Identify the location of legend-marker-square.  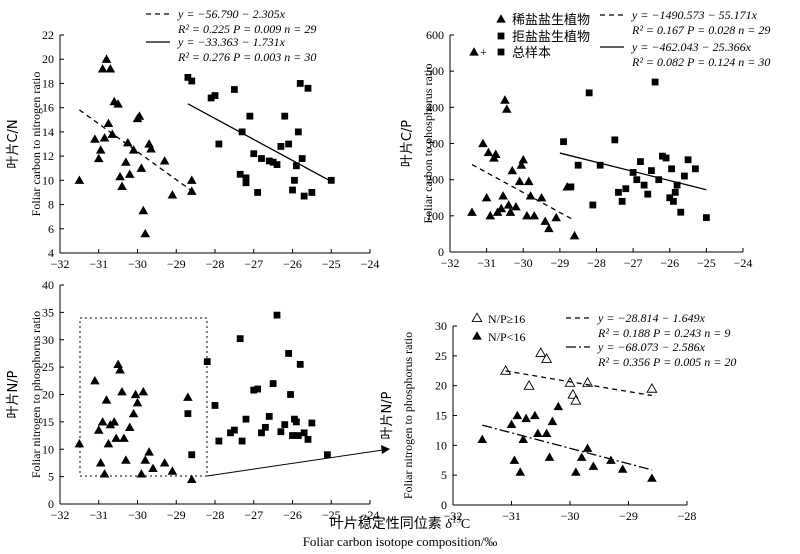
(501, 52).